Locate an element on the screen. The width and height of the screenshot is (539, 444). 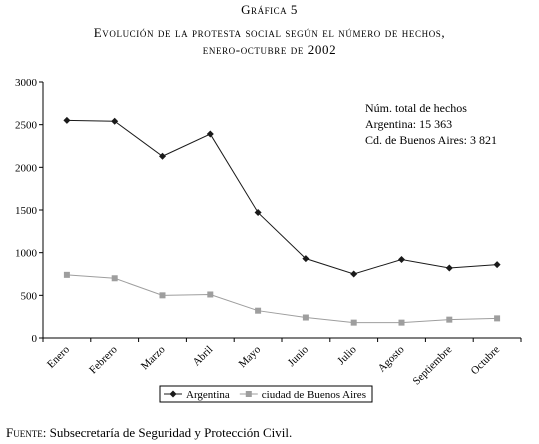
x-tick-label: Julio is located at coordinates (347, 355).